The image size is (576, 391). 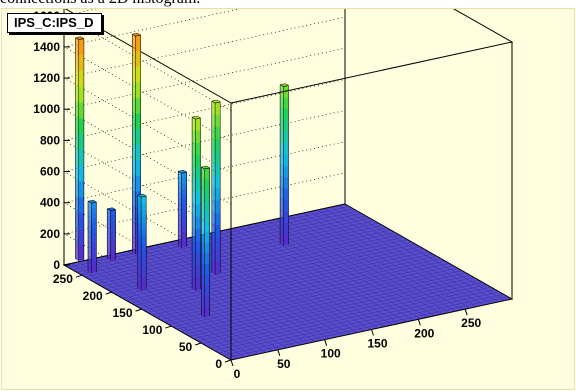 What do you see at coordinates (50, 203) in the screenshot?
I see `z-tick-label: 400` at bounding box center [50, 203].